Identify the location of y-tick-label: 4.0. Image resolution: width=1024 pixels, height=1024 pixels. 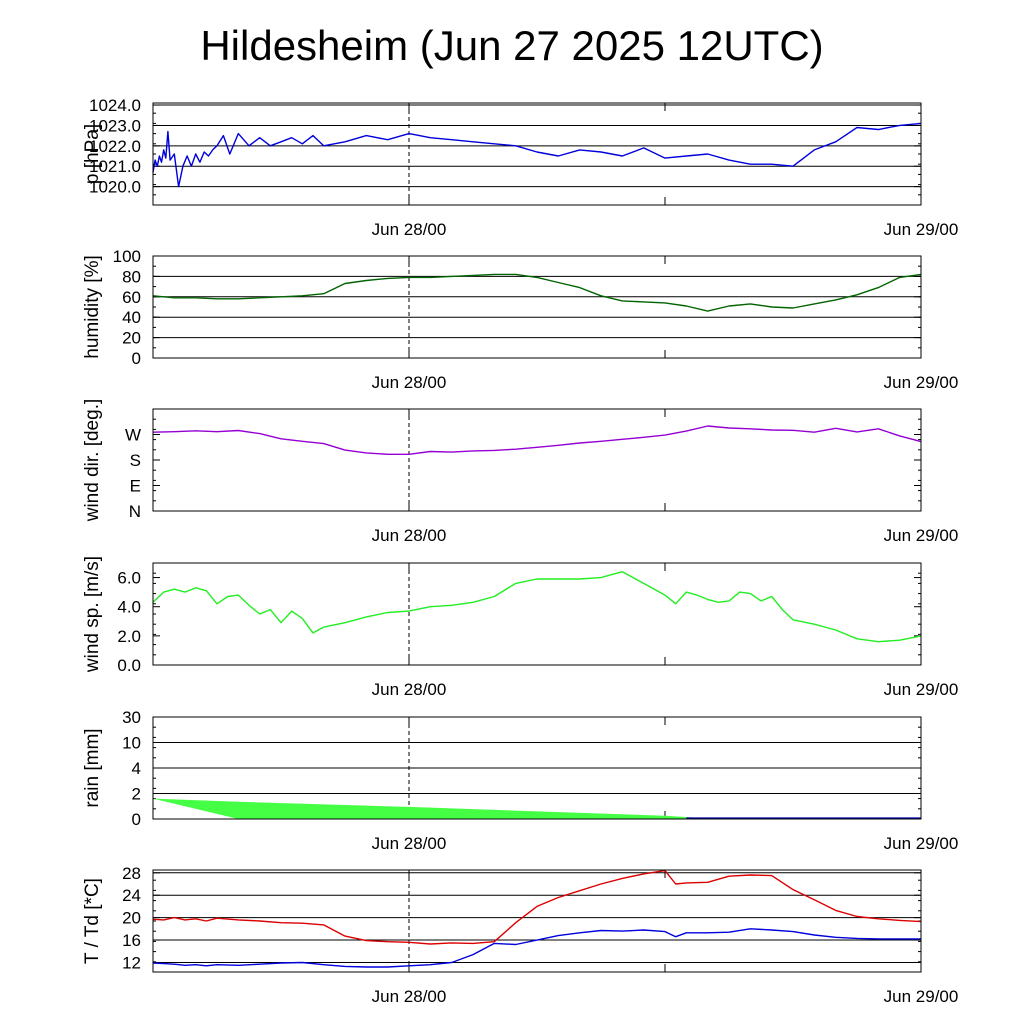
(129, 607).